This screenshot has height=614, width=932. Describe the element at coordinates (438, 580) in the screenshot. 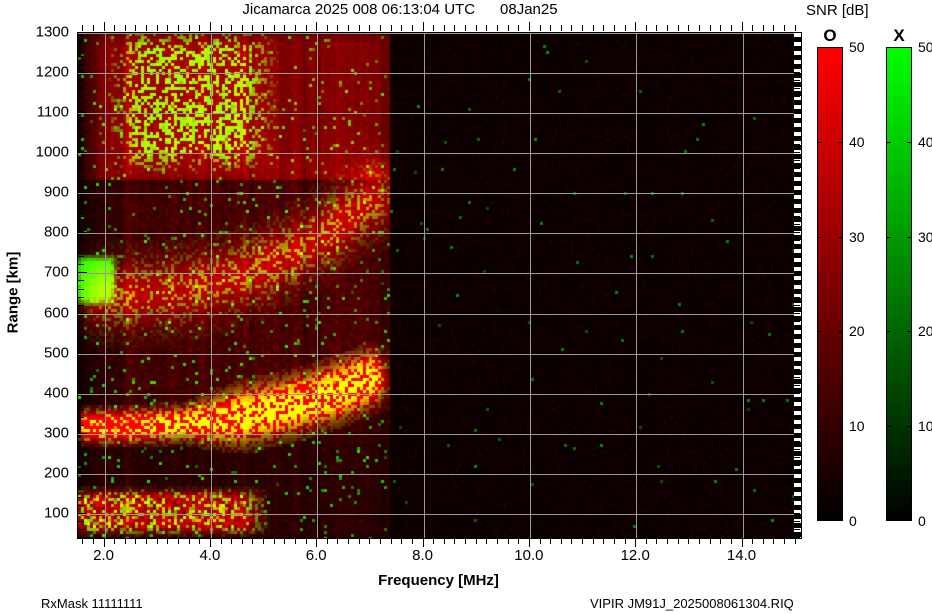

I see `x-axis-title: Frequency [MHz]` at that location.